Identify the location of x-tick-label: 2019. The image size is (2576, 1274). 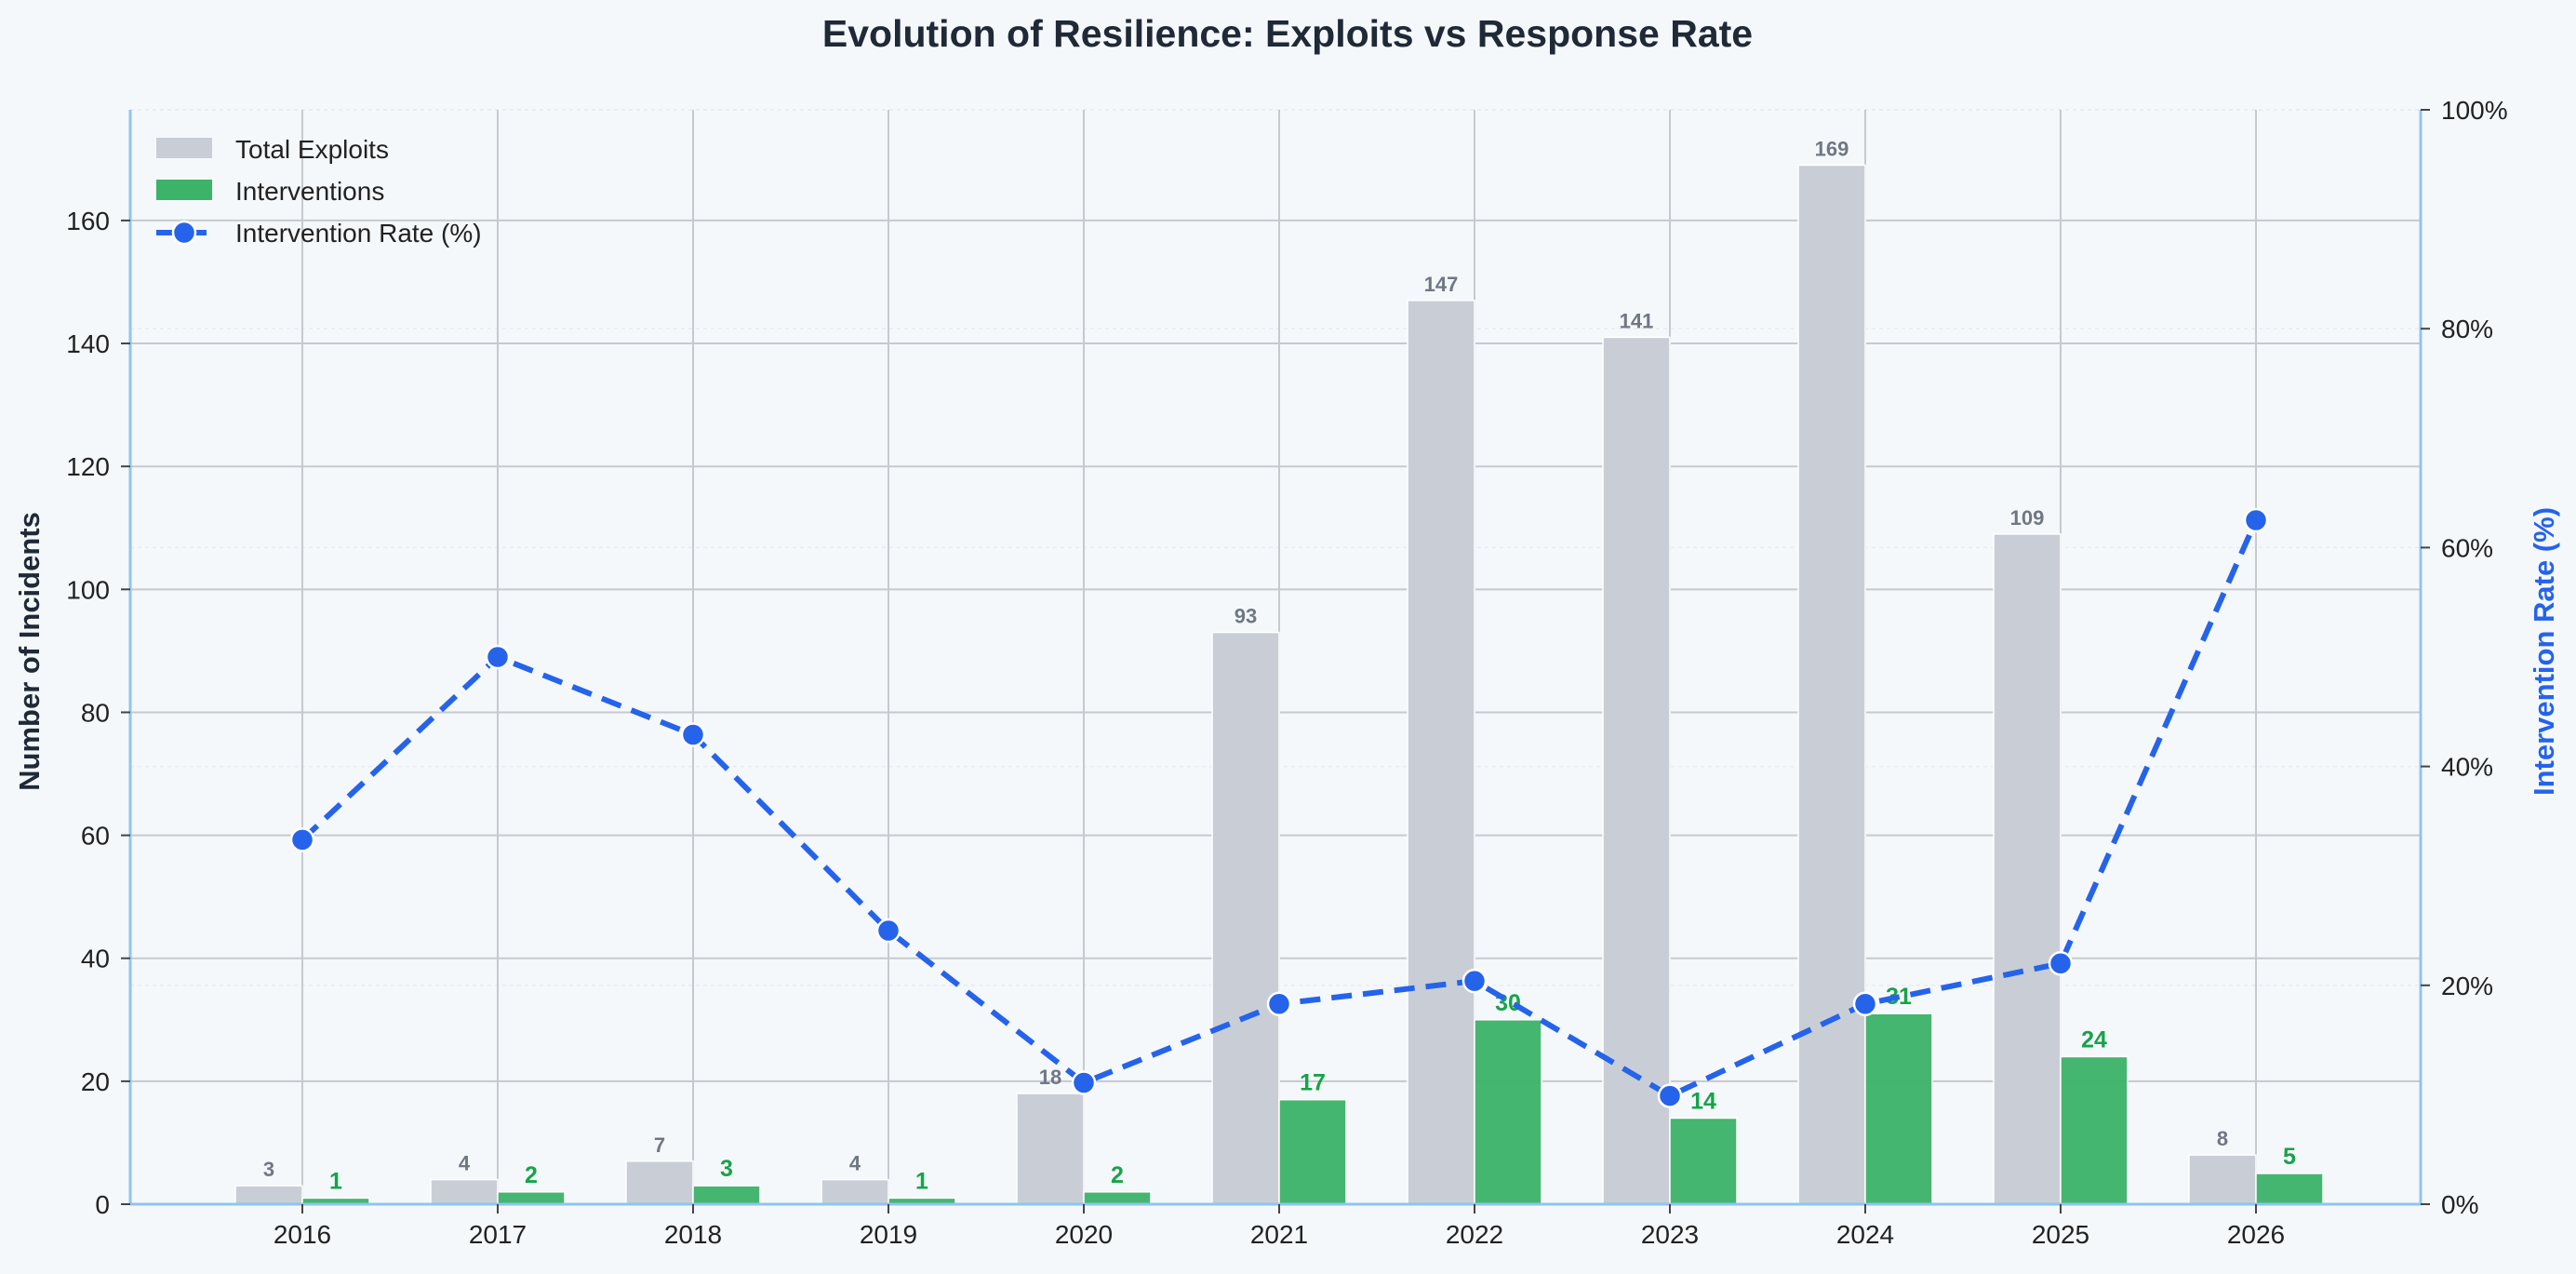
(888, 1234).